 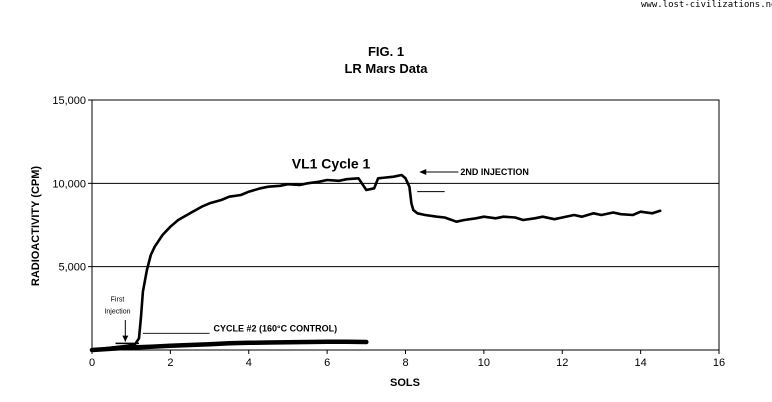 What do you see at coordinates (125, 338) in the screenshot?
I see `first-injection-arrow-head` at bounding box center [125, 338].